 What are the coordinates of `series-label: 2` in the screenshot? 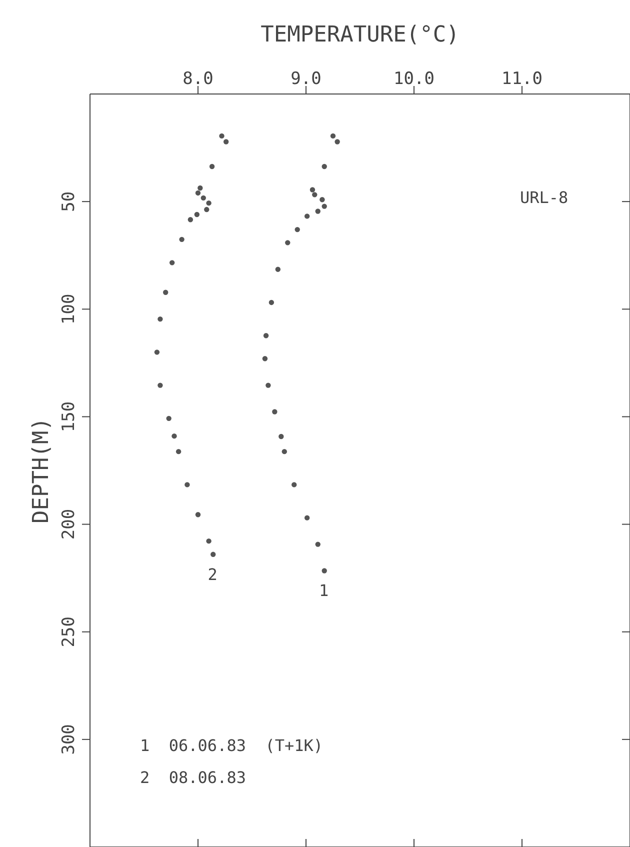 It's located at (213, 574).